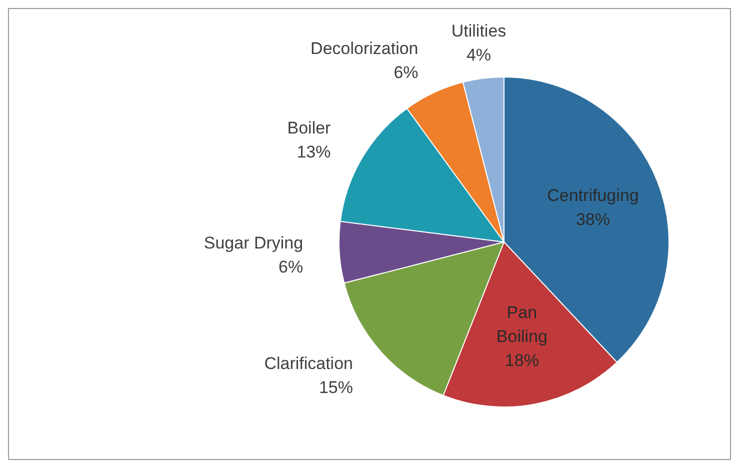 The height and width of the screenshot is (468, 739). Describe the element at coordinates (313, 152) in the screenshot. I see `data-label: 13%` at that location.